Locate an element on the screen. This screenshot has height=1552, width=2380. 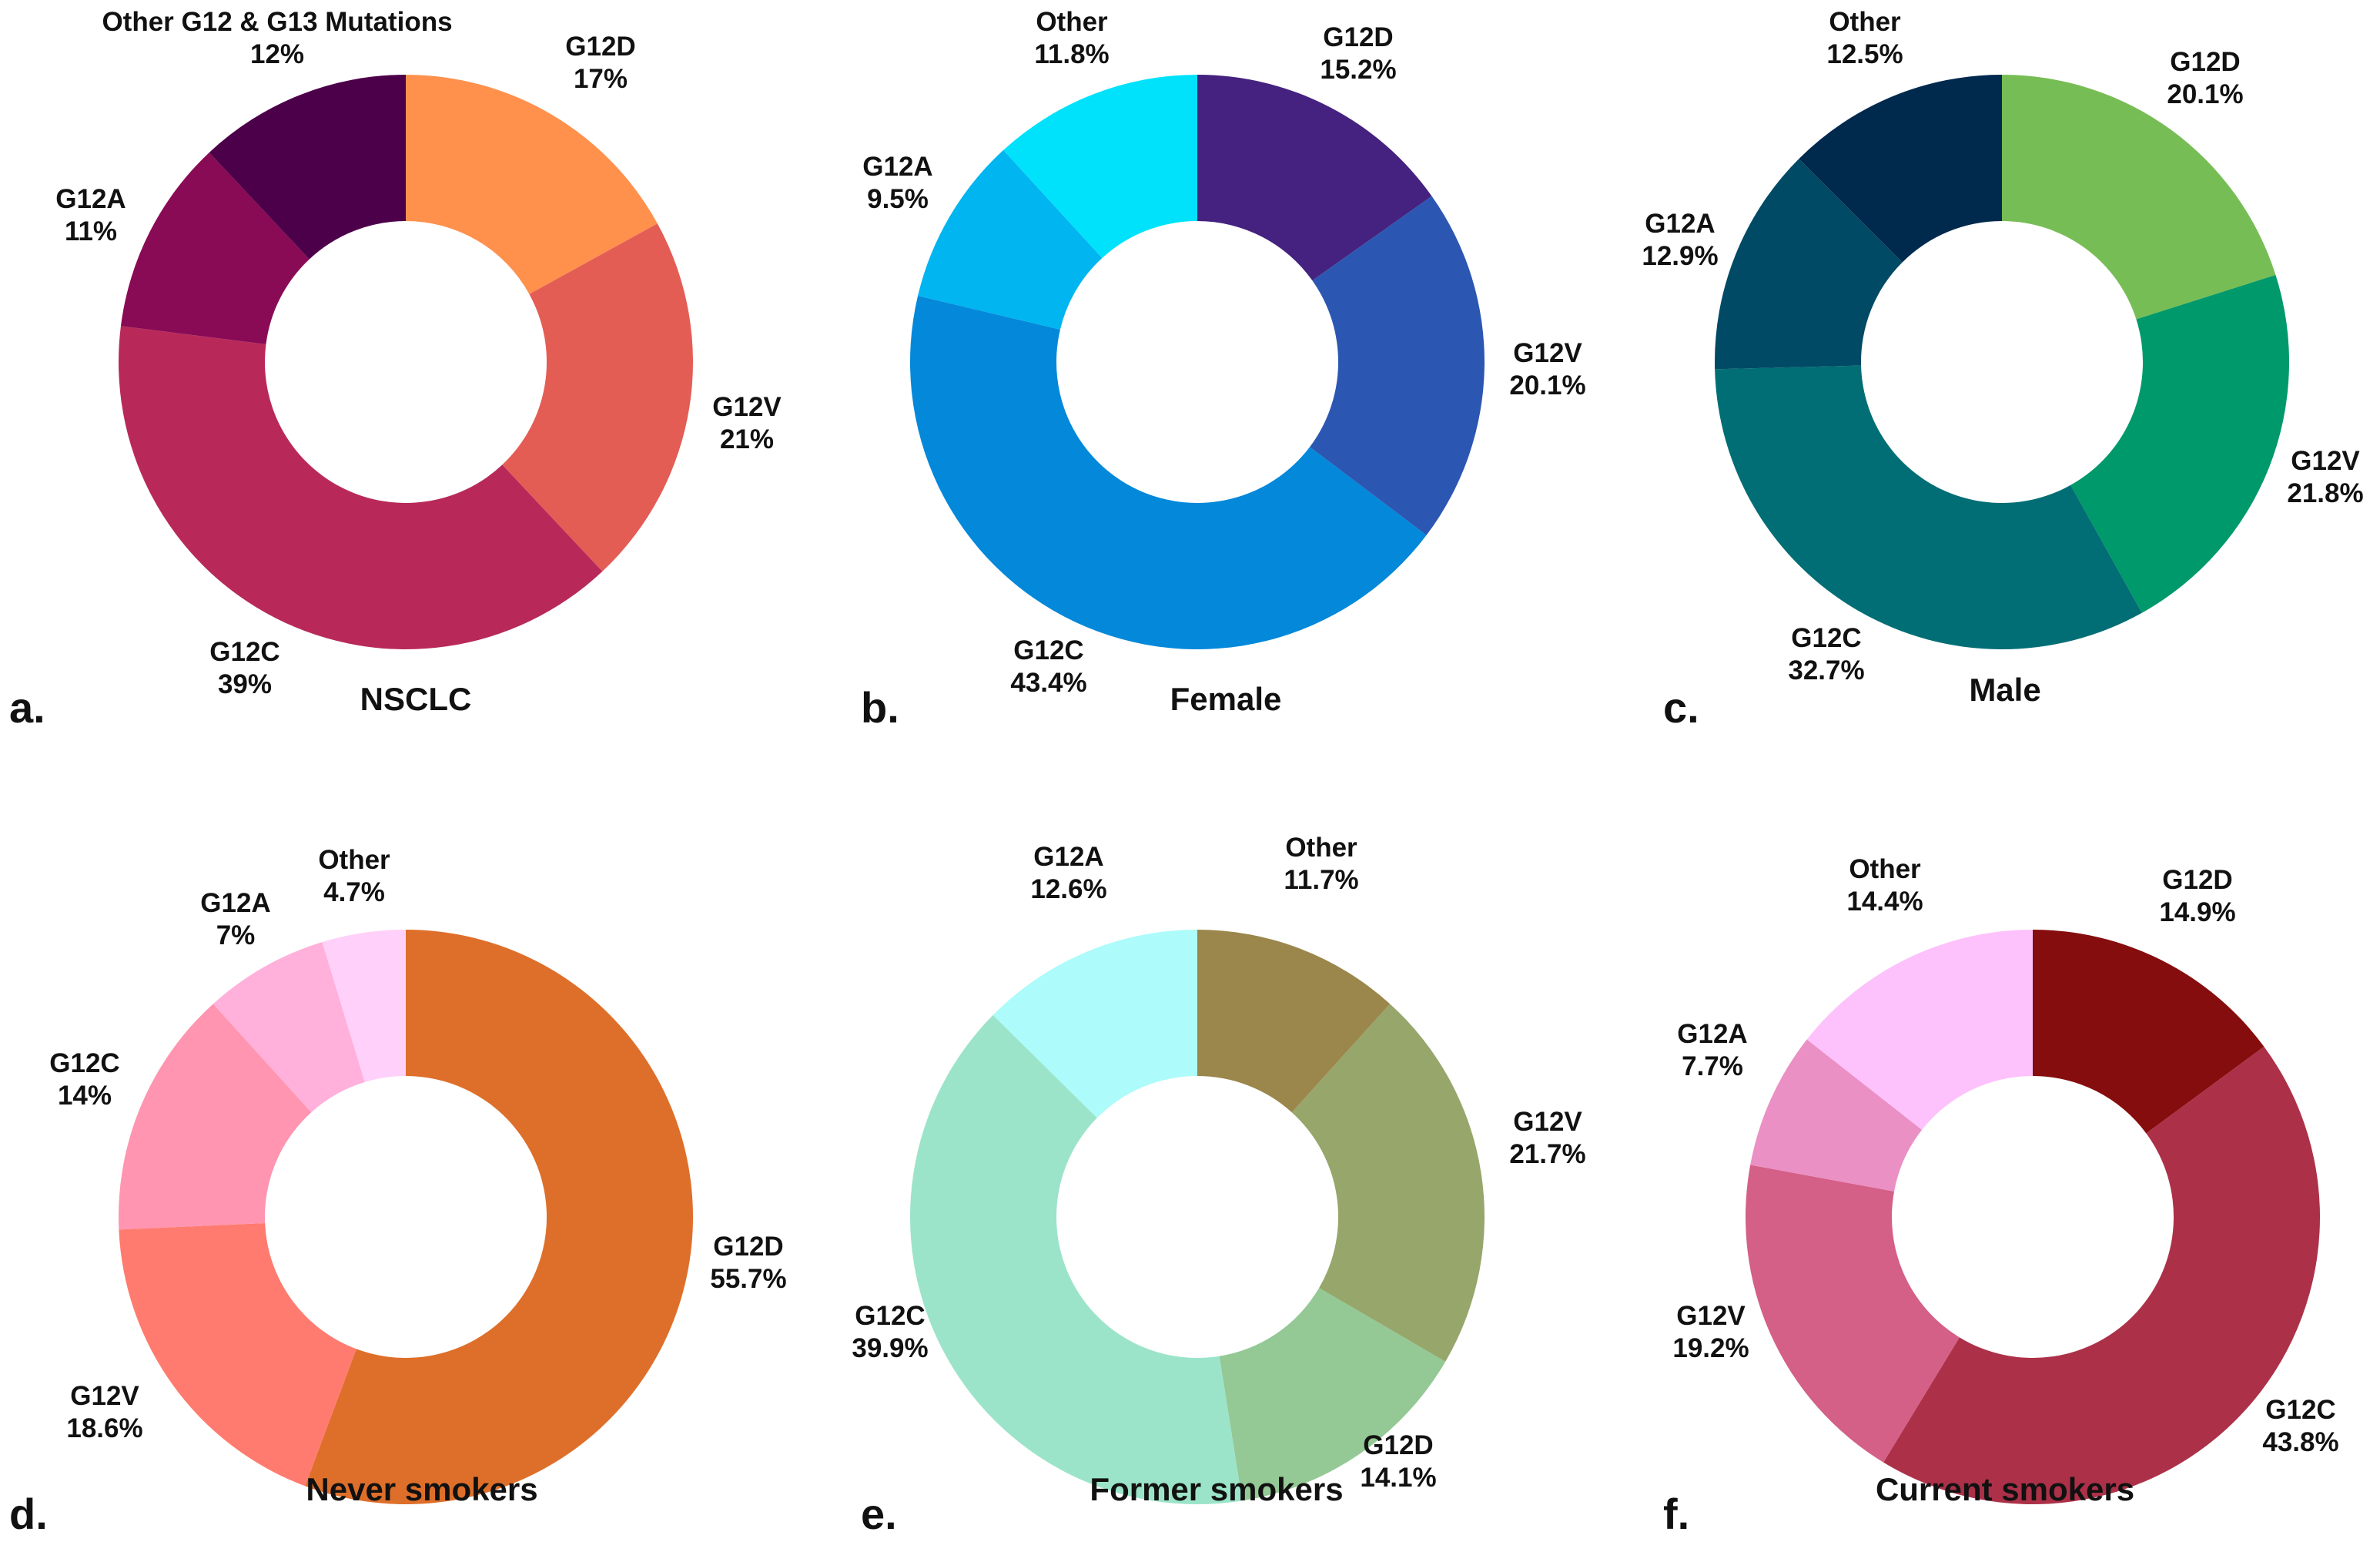
chart-title: Female is located at coordinates (1226, 699).